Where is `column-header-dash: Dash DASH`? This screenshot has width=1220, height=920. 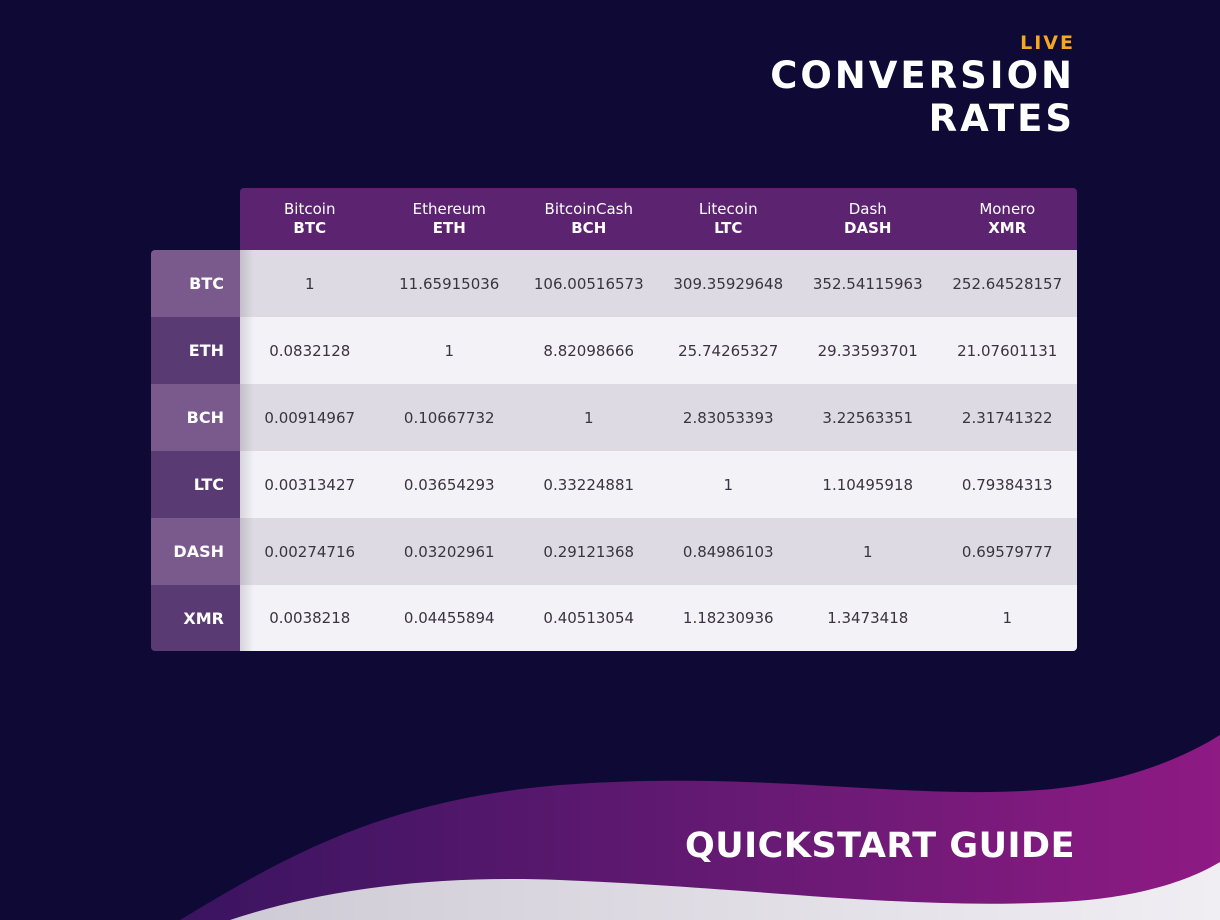 column-header-dash: Dash DASH is located at coordinates (868, 219).